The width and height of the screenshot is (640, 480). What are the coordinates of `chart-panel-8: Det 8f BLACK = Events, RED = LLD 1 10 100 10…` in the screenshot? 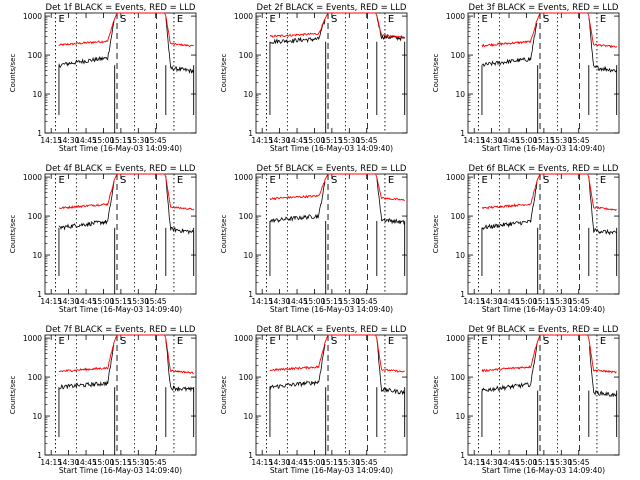 It's located at (314, 400).